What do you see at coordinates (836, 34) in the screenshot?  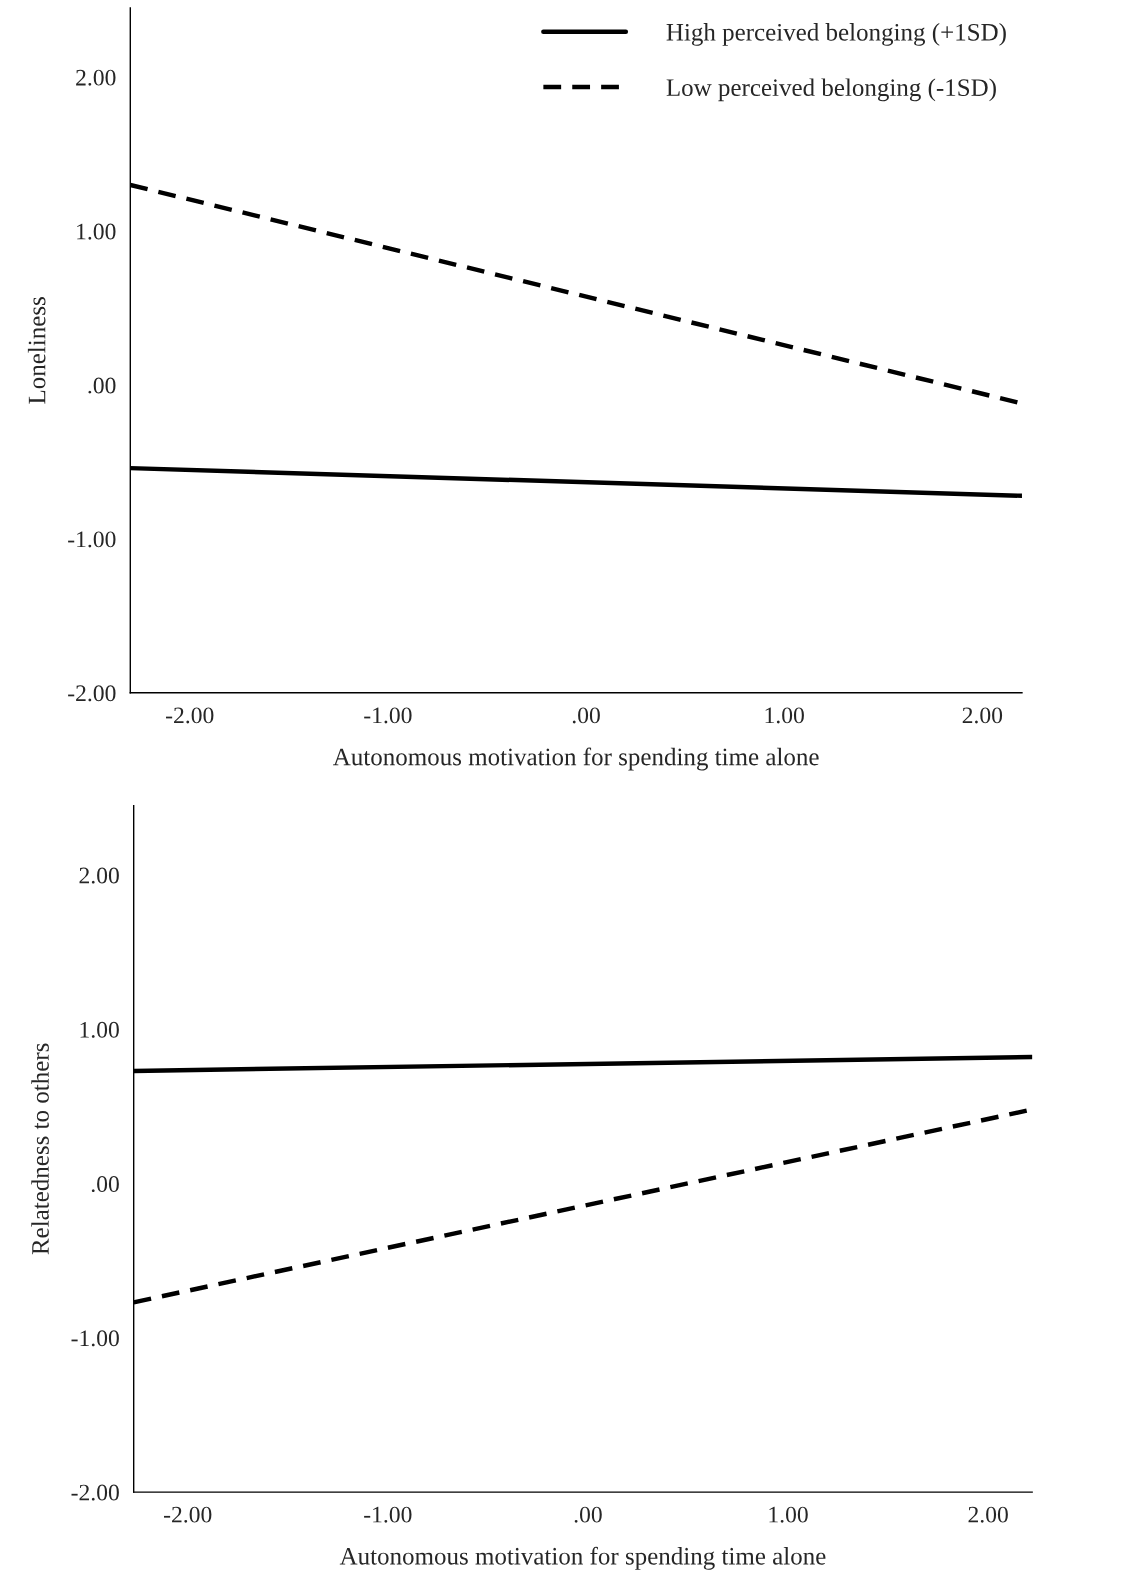 I see `legend-label: High perceived belonging (+1SD)` at bounding box center [836, 34].